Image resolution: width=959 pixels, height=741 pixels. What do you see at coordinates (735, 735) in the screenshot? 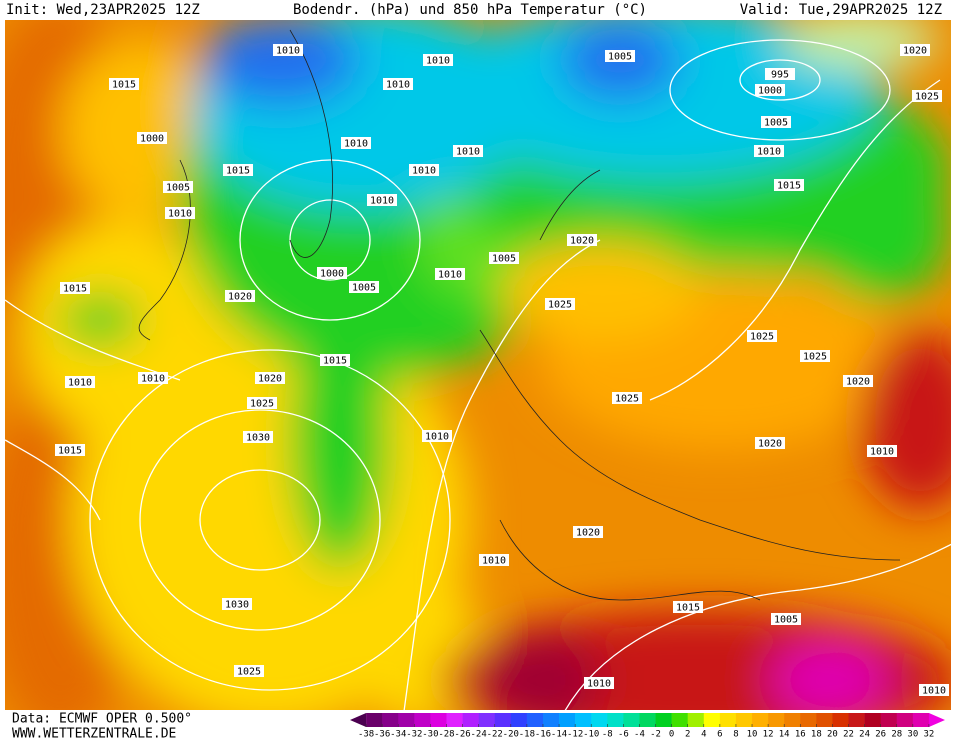
I see `colorbar-tick-label: 8` at bounding box center [735, 735].